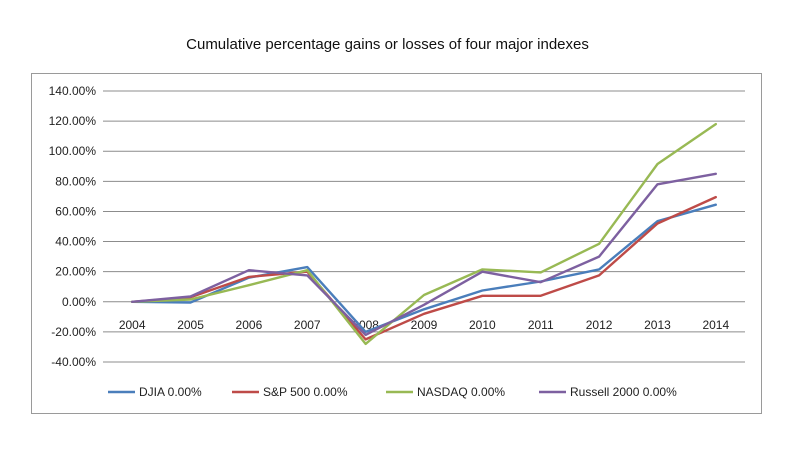  Describe the element at coordinates (75, 181) in the screenshot. I see `y-tick-label: 80.00%` at that location.